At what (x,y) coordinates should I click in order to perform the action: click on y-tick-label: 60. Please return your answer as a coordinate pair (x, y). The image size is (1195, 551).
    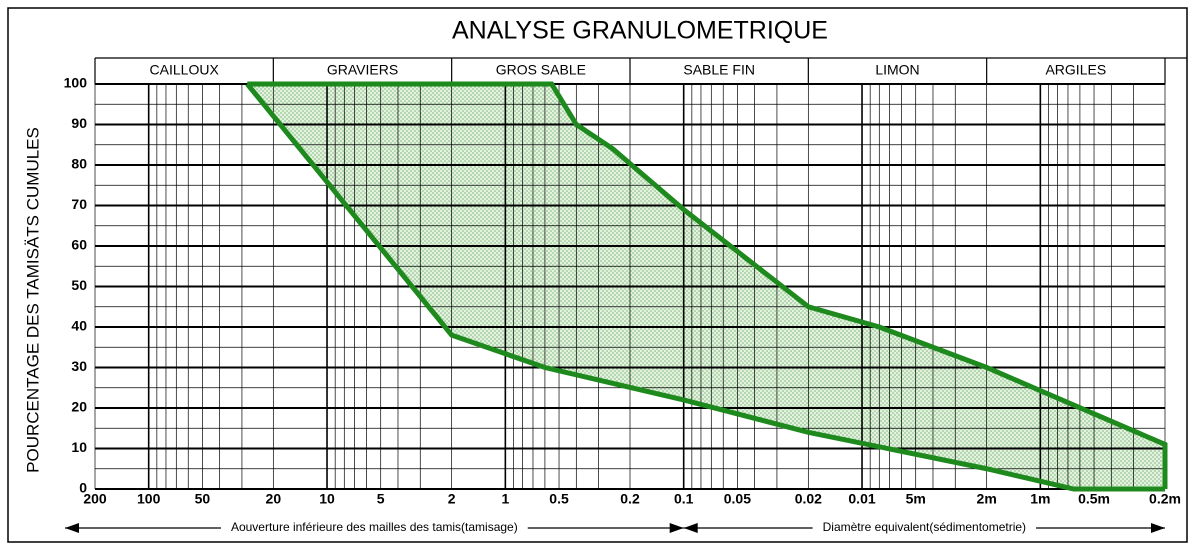
    Looking at the image, I should click on (79, 245).